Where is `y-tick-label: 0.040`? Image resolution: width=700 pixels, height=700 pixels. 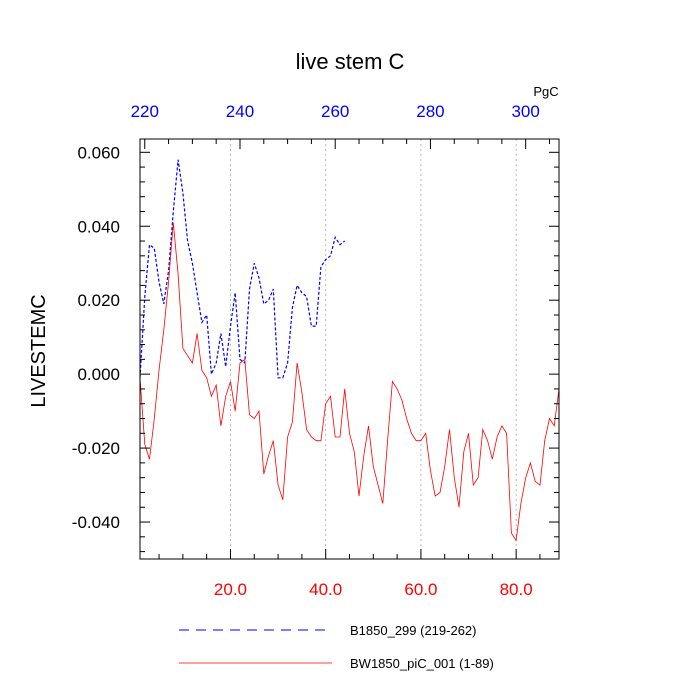
y-tick-label: 0.040 is located at coordinates (98, 226).